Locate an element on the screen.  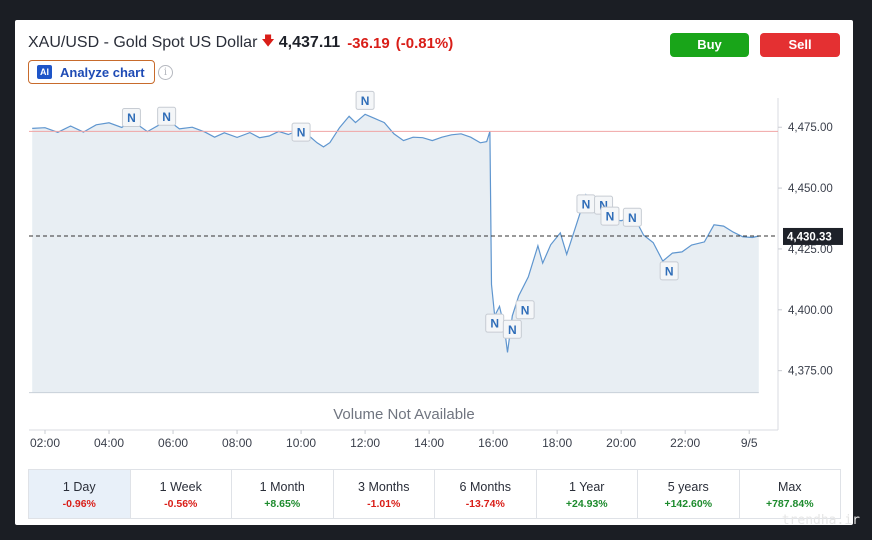
current-price-value: 4,430.33 is located at coordinates (809, 237).